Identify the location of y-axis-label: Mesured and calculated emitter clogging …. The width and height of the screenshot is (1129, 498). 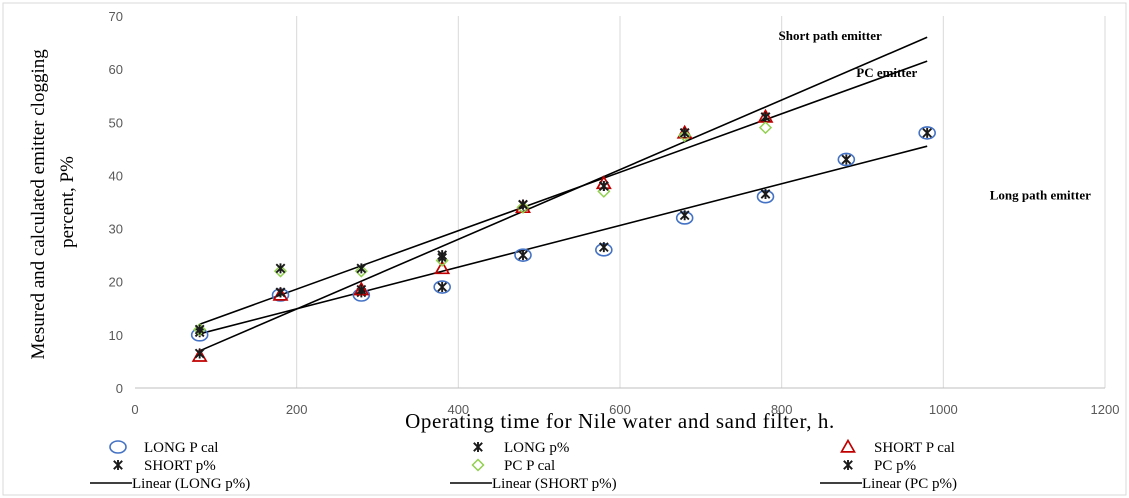
(53, 202).